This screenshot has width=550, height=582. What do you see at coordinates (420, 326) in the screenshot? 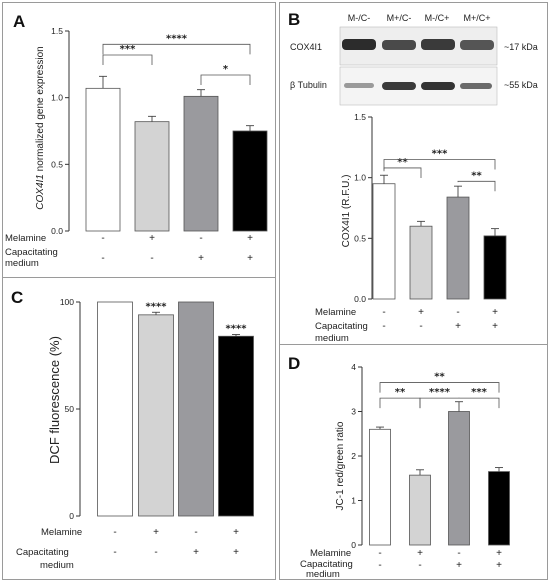
I see `sign-capacitating-b-2: -` at bounding box center [420, 326].